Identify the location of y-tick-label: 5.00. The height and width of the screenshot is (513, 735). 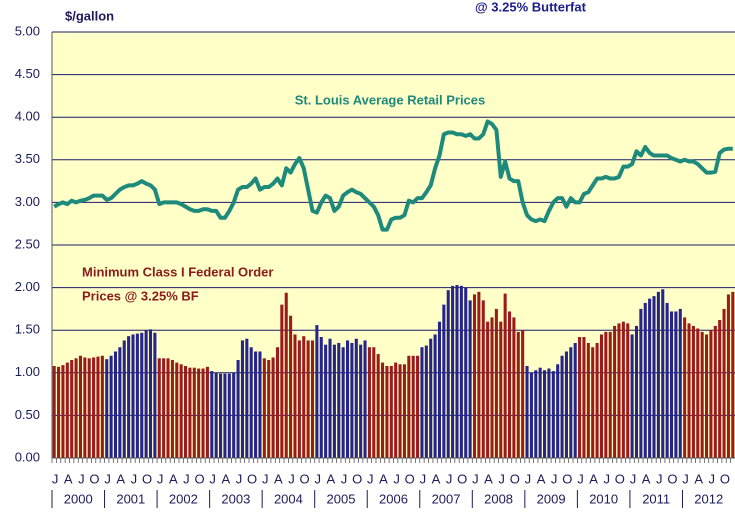
(27, 30).